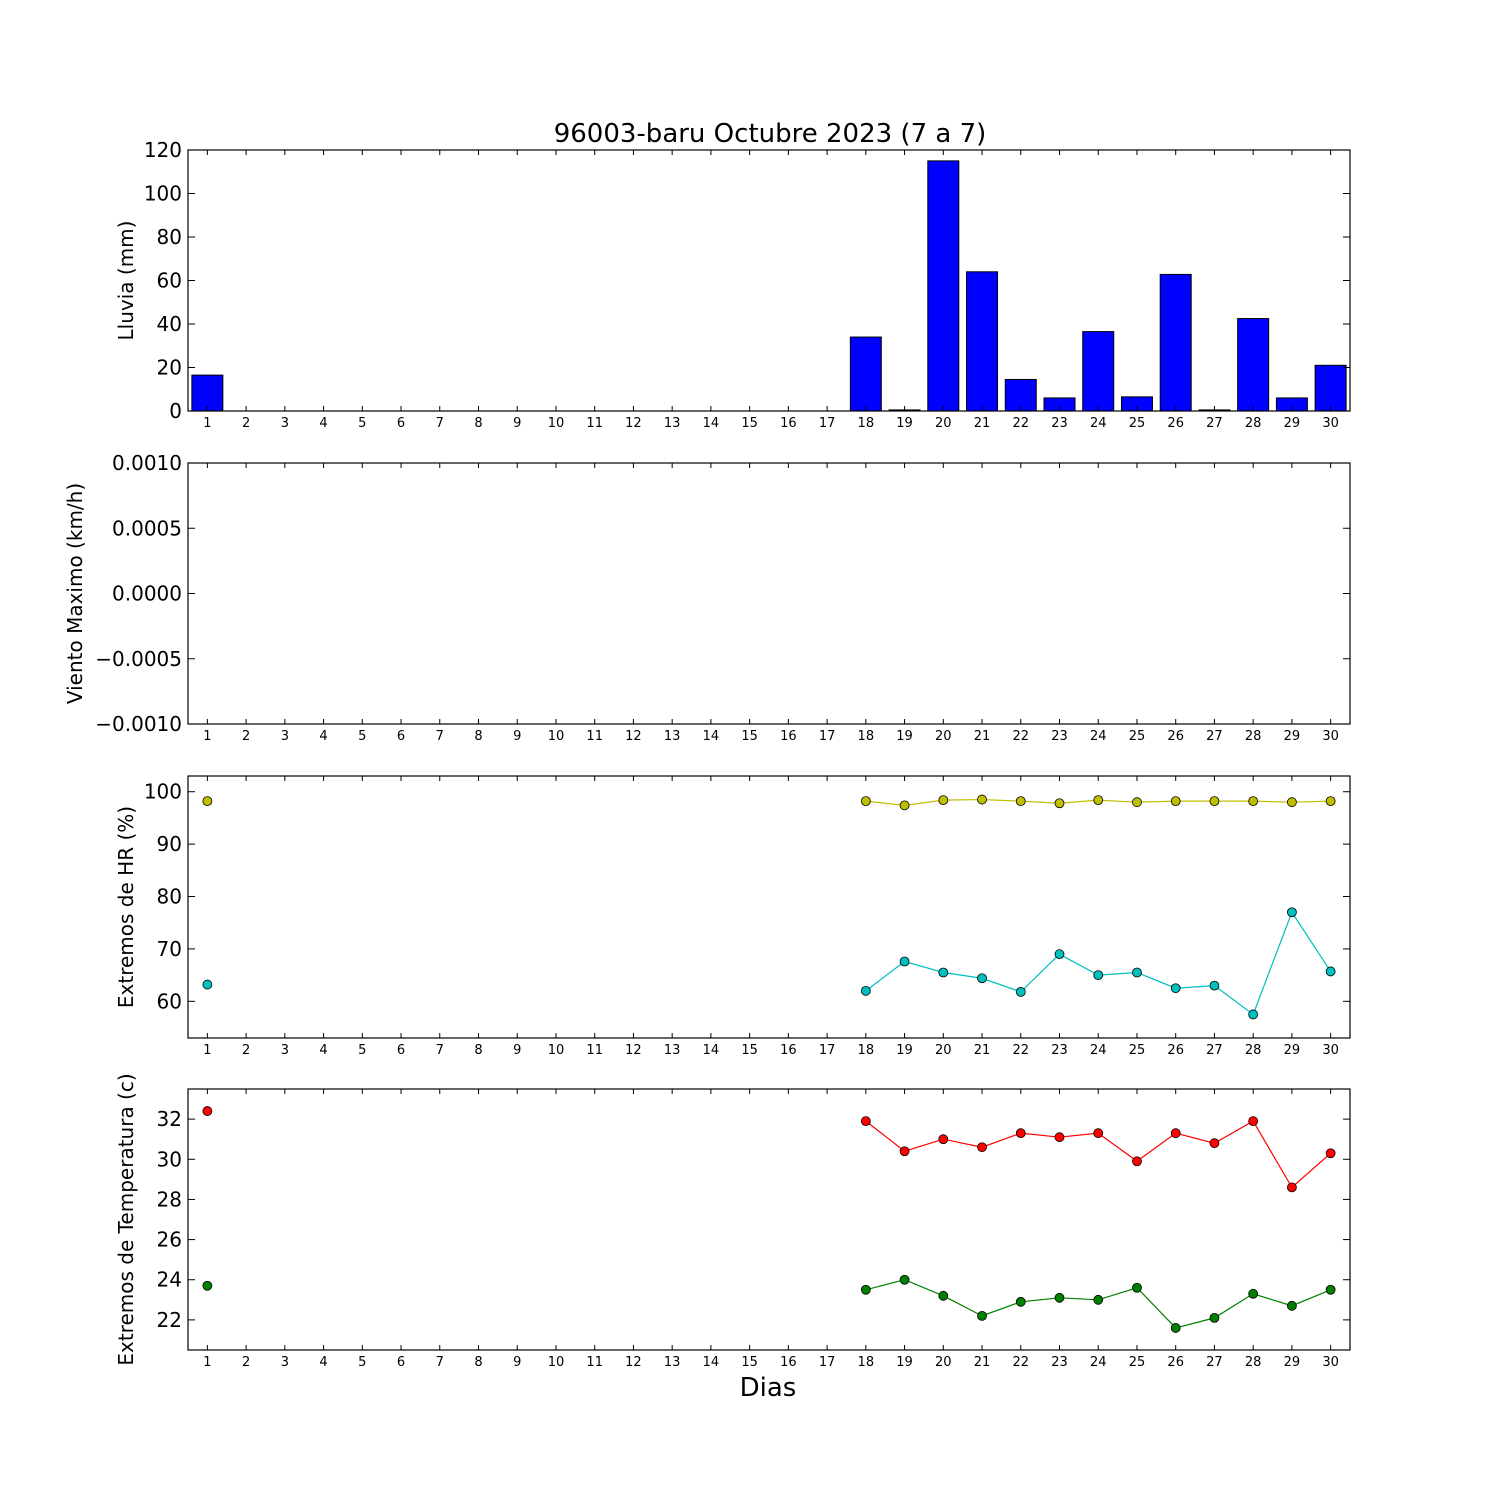 Image resolution: width=1500 pixels, height=1500 pixels. I want to click on x-tick-label: 25, so click(1137, 1362).